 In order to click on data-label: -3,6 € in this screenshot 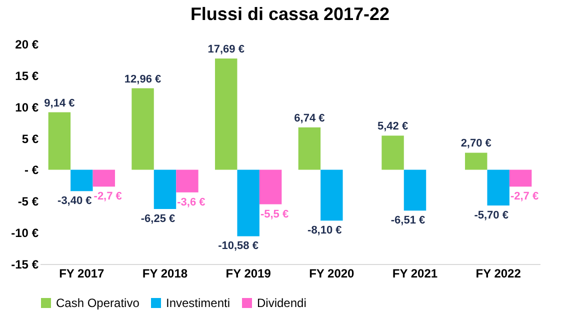, I will do `click(191, 202)`.